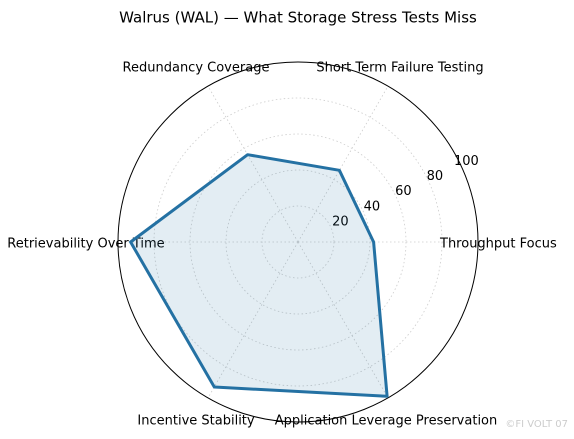  What do you see at coordinates (498, 244) in the screenshot?
I see `category-label: Throughput Focus` at bounding box center [498, 244].